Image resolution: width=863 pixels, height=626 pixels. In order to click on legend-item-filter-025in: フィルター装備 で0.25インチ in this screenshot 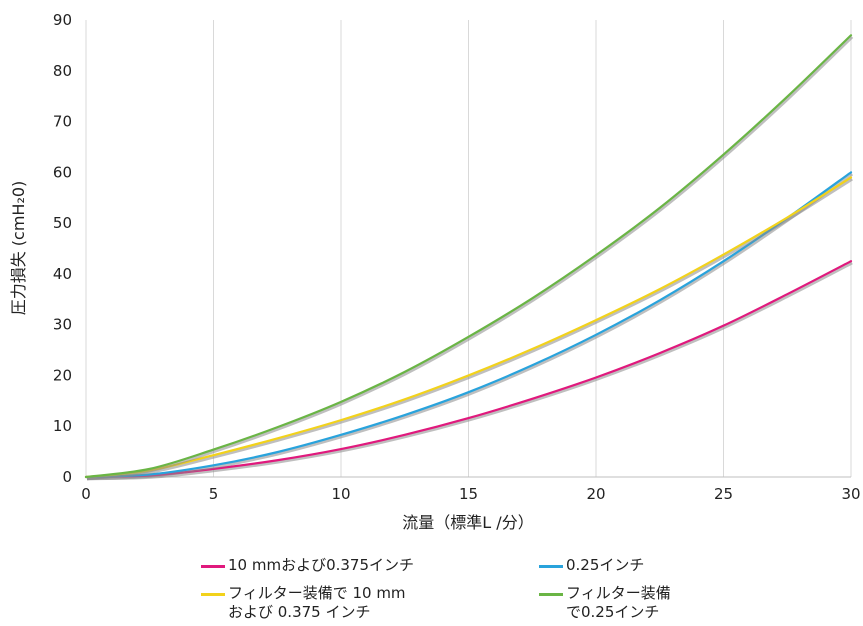, I will do `click(605, 603)`.